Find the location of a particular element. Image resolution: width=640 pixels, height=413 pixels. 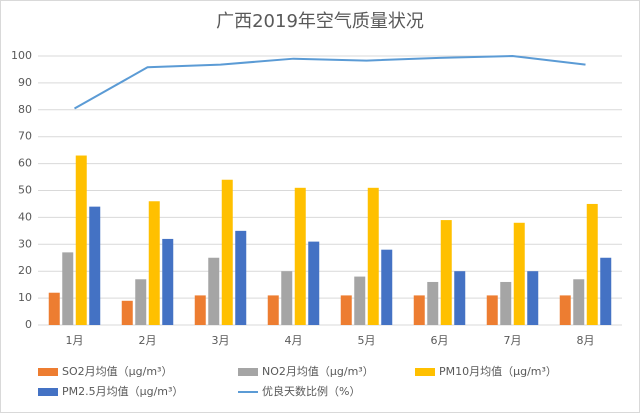

y-tick-label: 60 is located at coordinates (25, 163).